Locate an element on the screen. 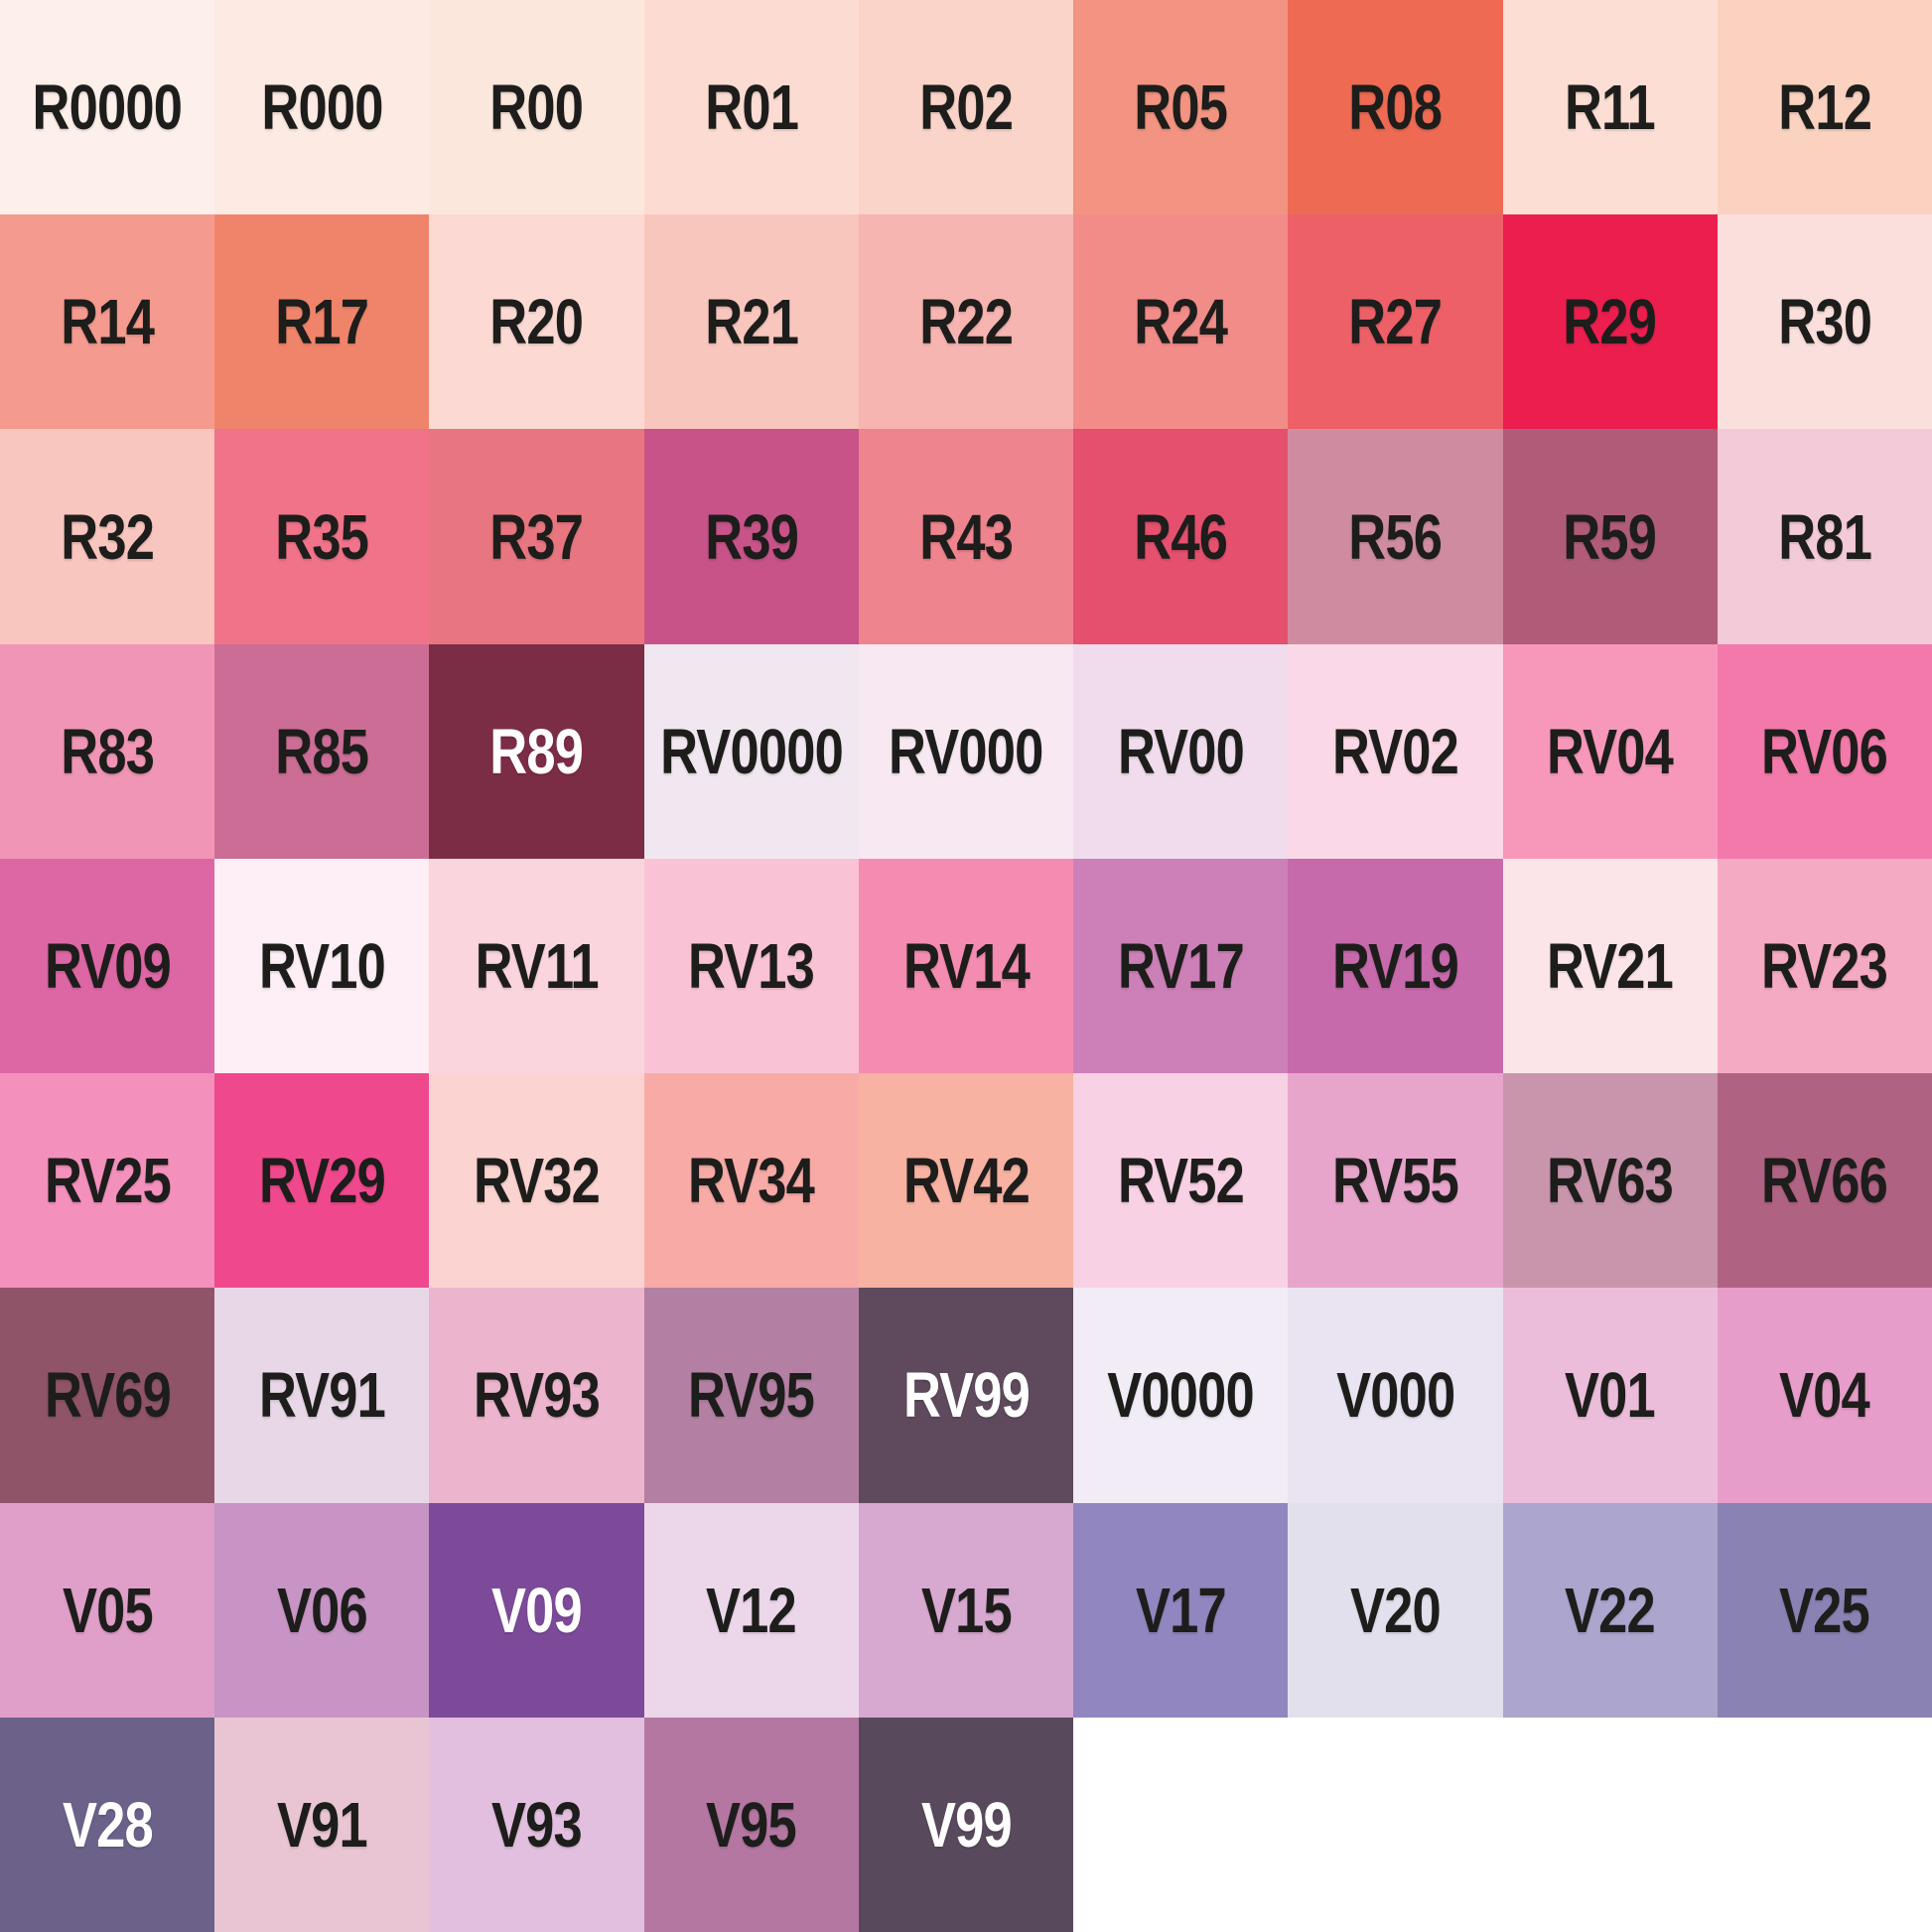  color-swatch-RV10: RV10 is located at coordinates (322, 966).